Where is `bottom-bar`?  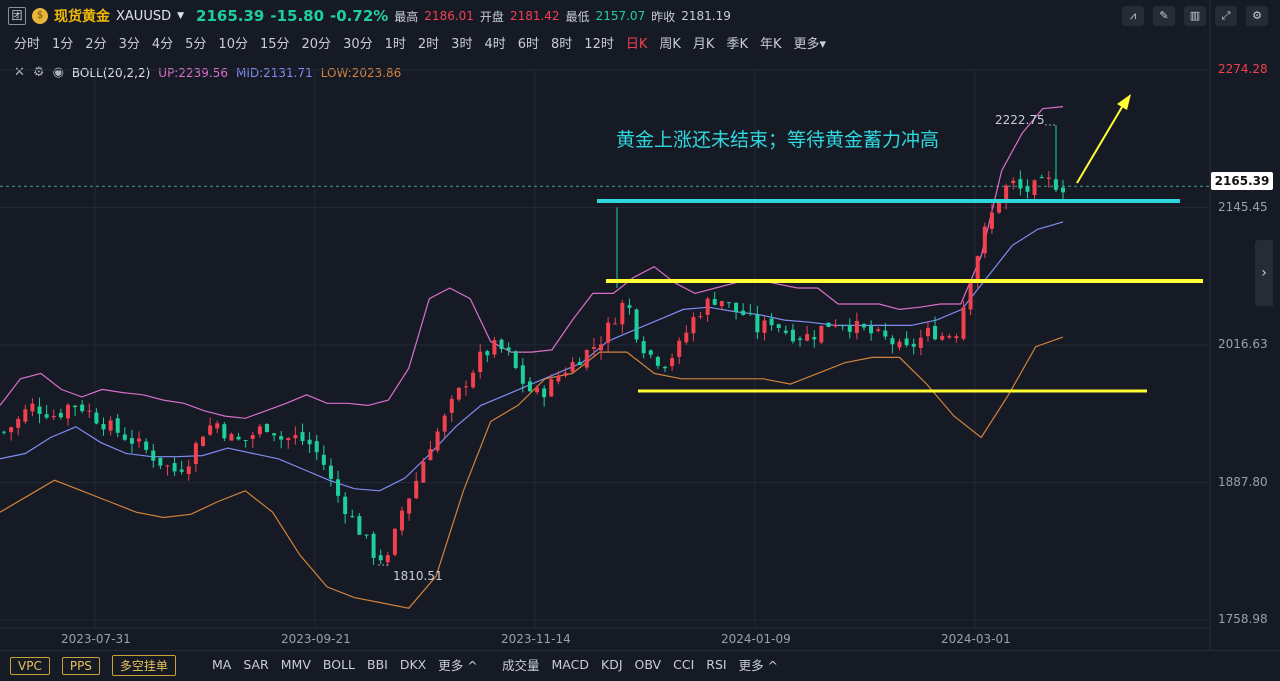
bottom-bar is located at coordinates (640, 665).